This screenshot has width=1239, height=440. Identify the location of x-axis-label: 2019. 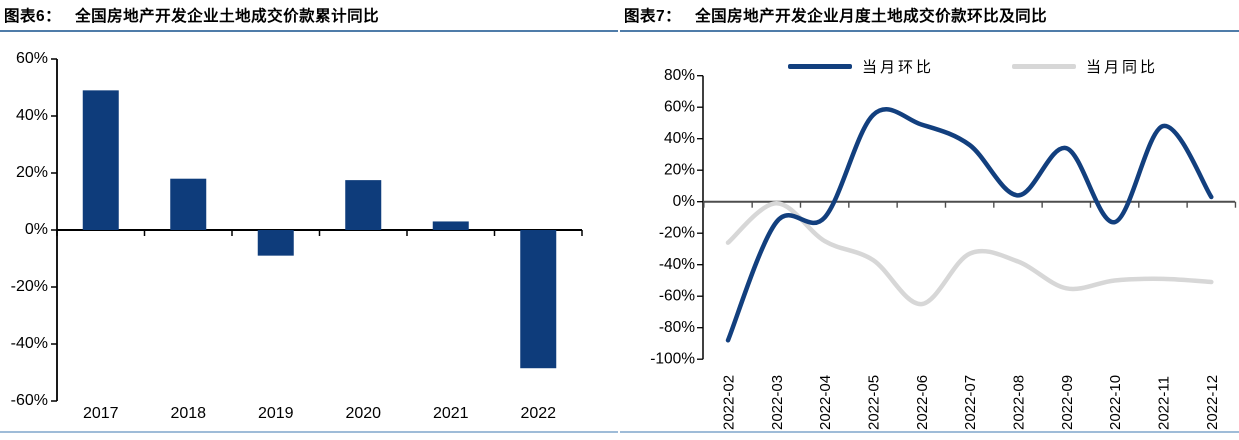
(276, 413).